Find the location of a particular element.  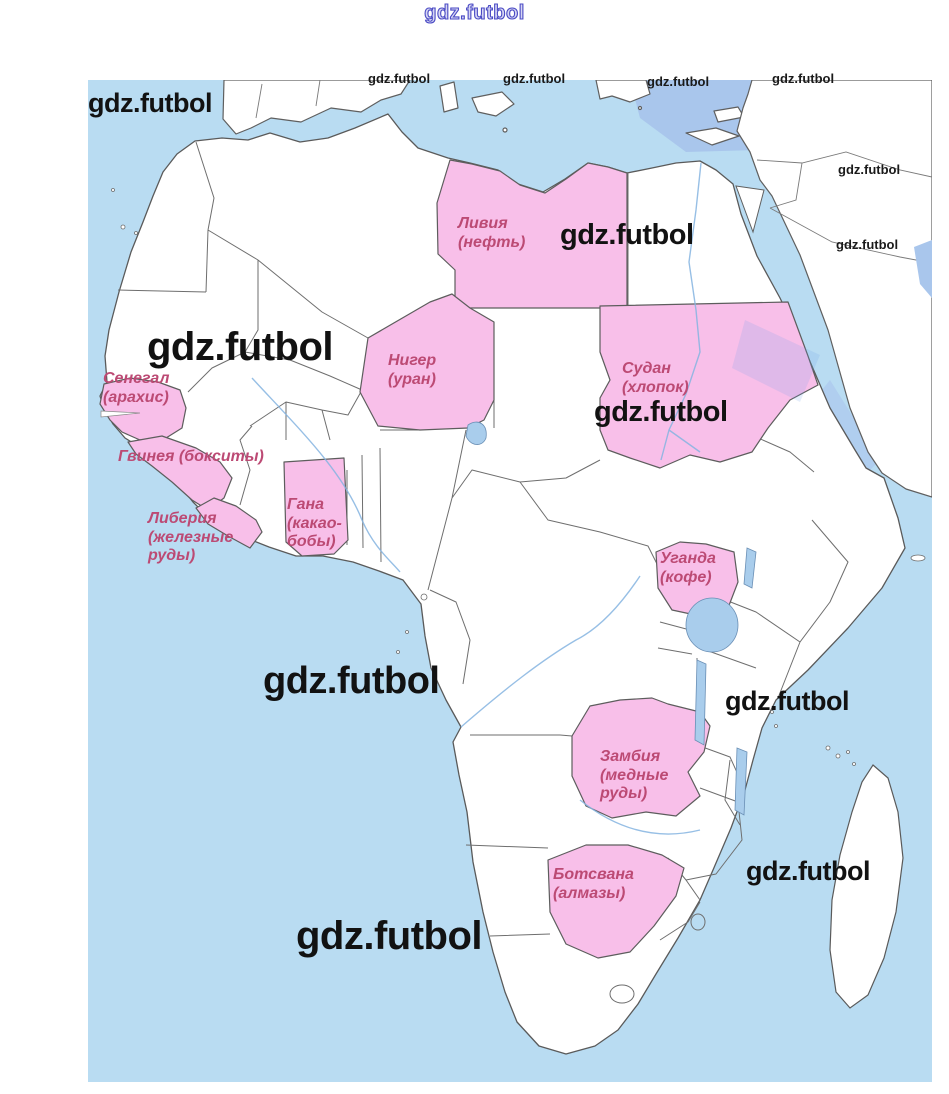

site-watermark: gdz.futbol is located at coordinates (474, 12).